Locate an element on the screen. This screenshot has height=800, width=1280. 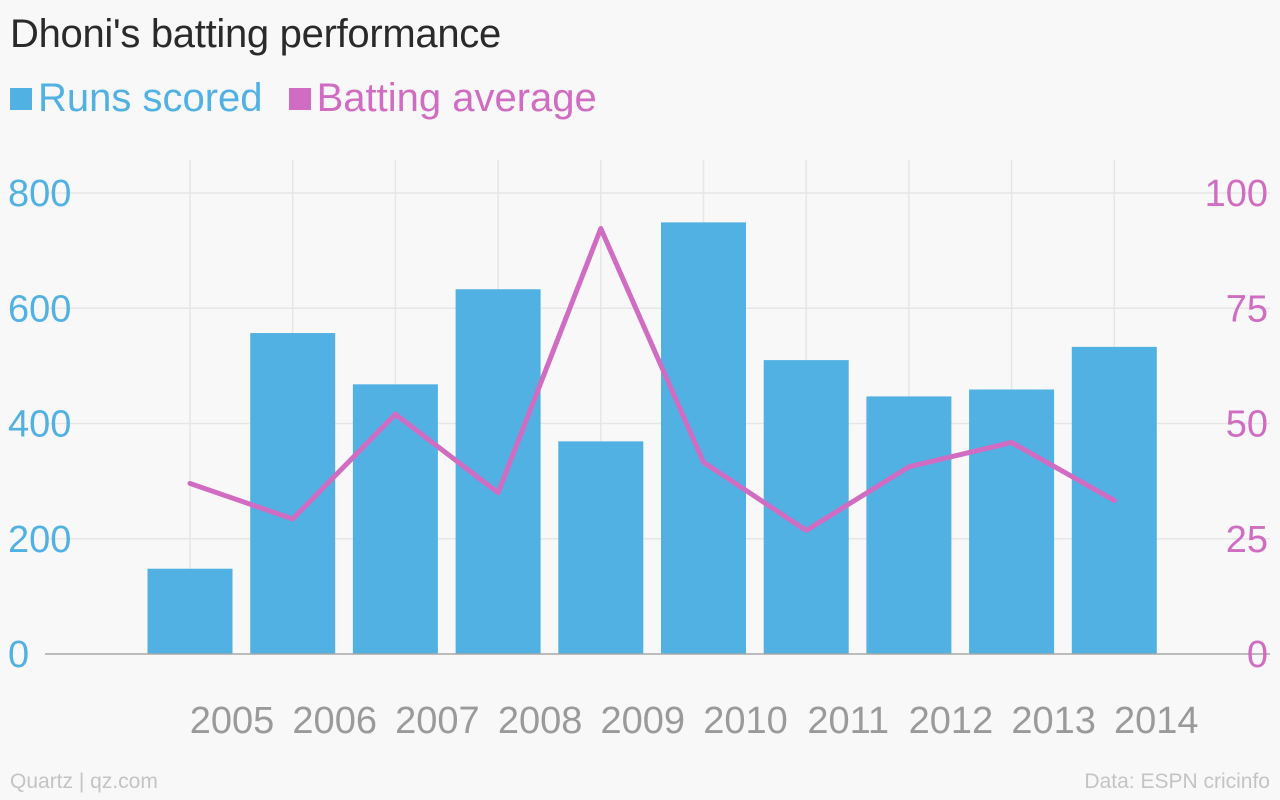
x-tick-2014: 2014 is located at coordinates (1156, 721).